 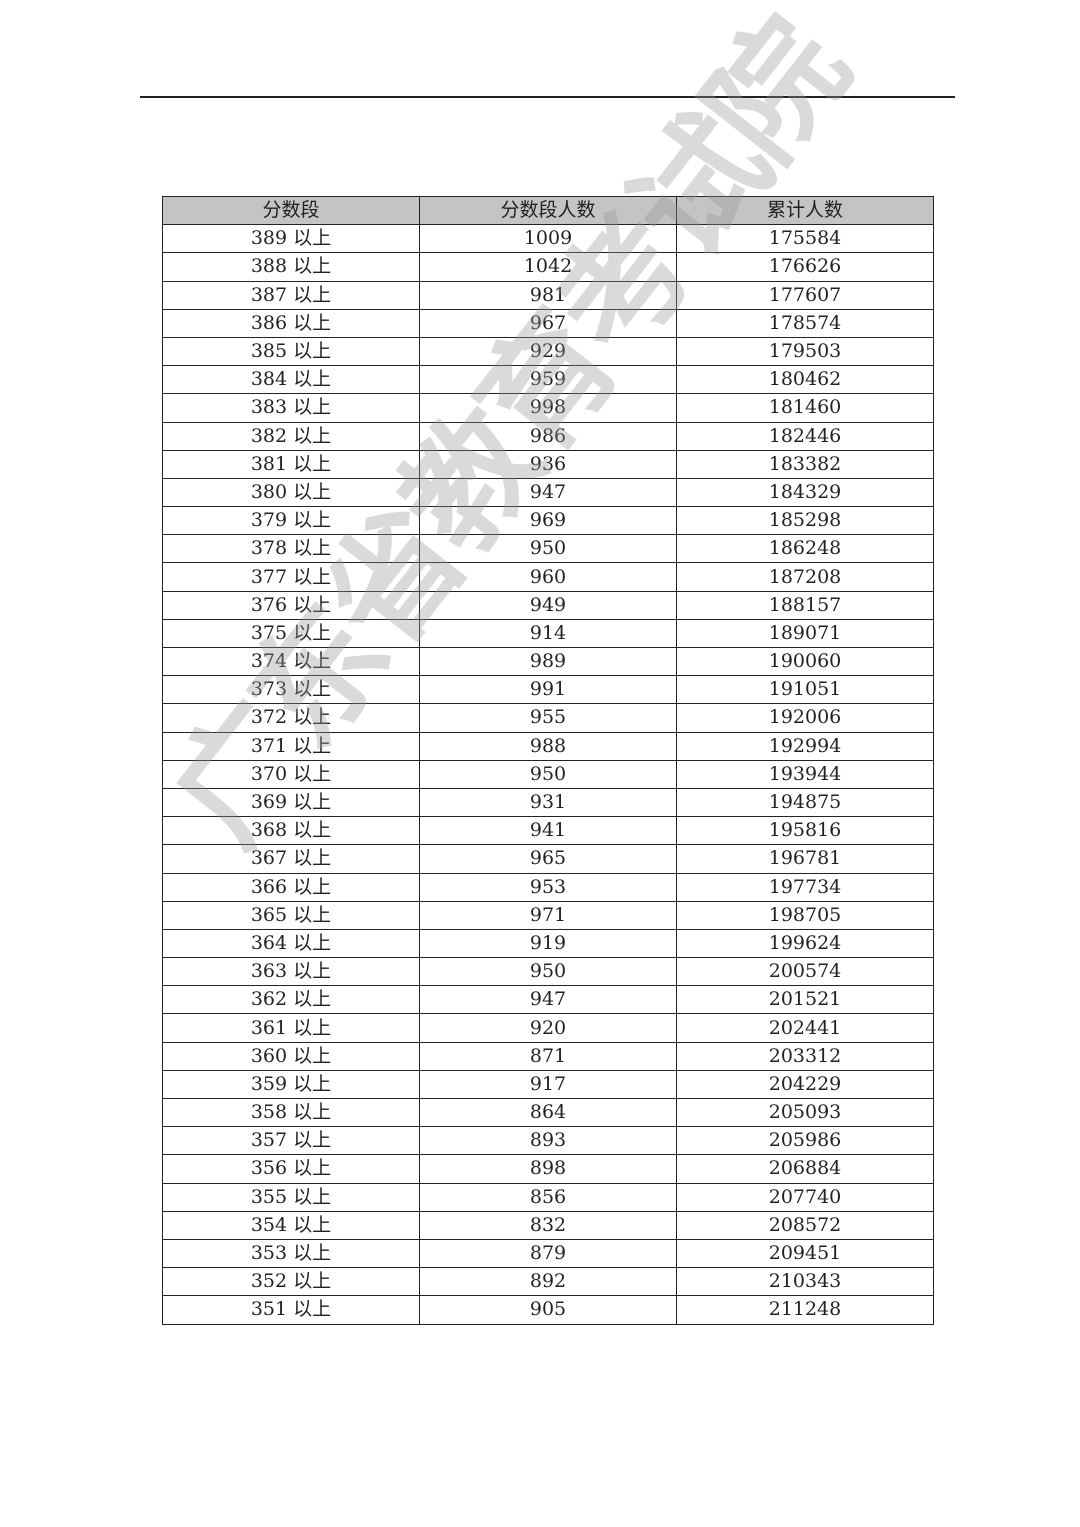 What do you see at coordinates (805, 549) in the screenshot?
I see `cell-cumulative: 186248` at bounding box center [805, 549].